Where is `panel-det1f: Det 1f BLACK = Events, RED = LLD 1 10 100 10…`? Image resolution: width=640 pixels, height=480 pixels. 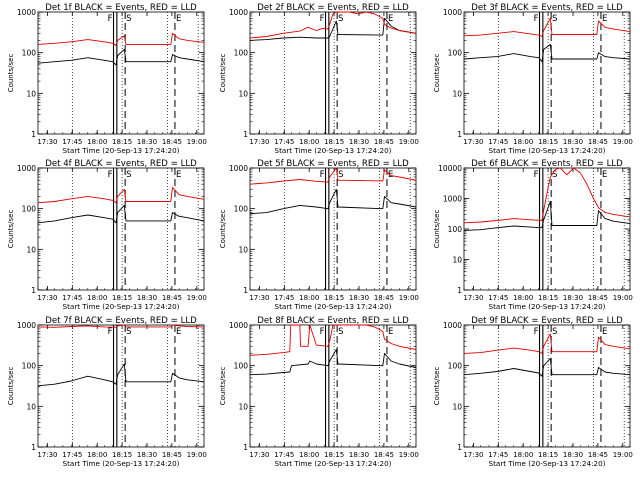
panel-det1f: Det 1f BLACK = Events, RED = LLD 1 10 100 10… is located at coordinates (107, 79).